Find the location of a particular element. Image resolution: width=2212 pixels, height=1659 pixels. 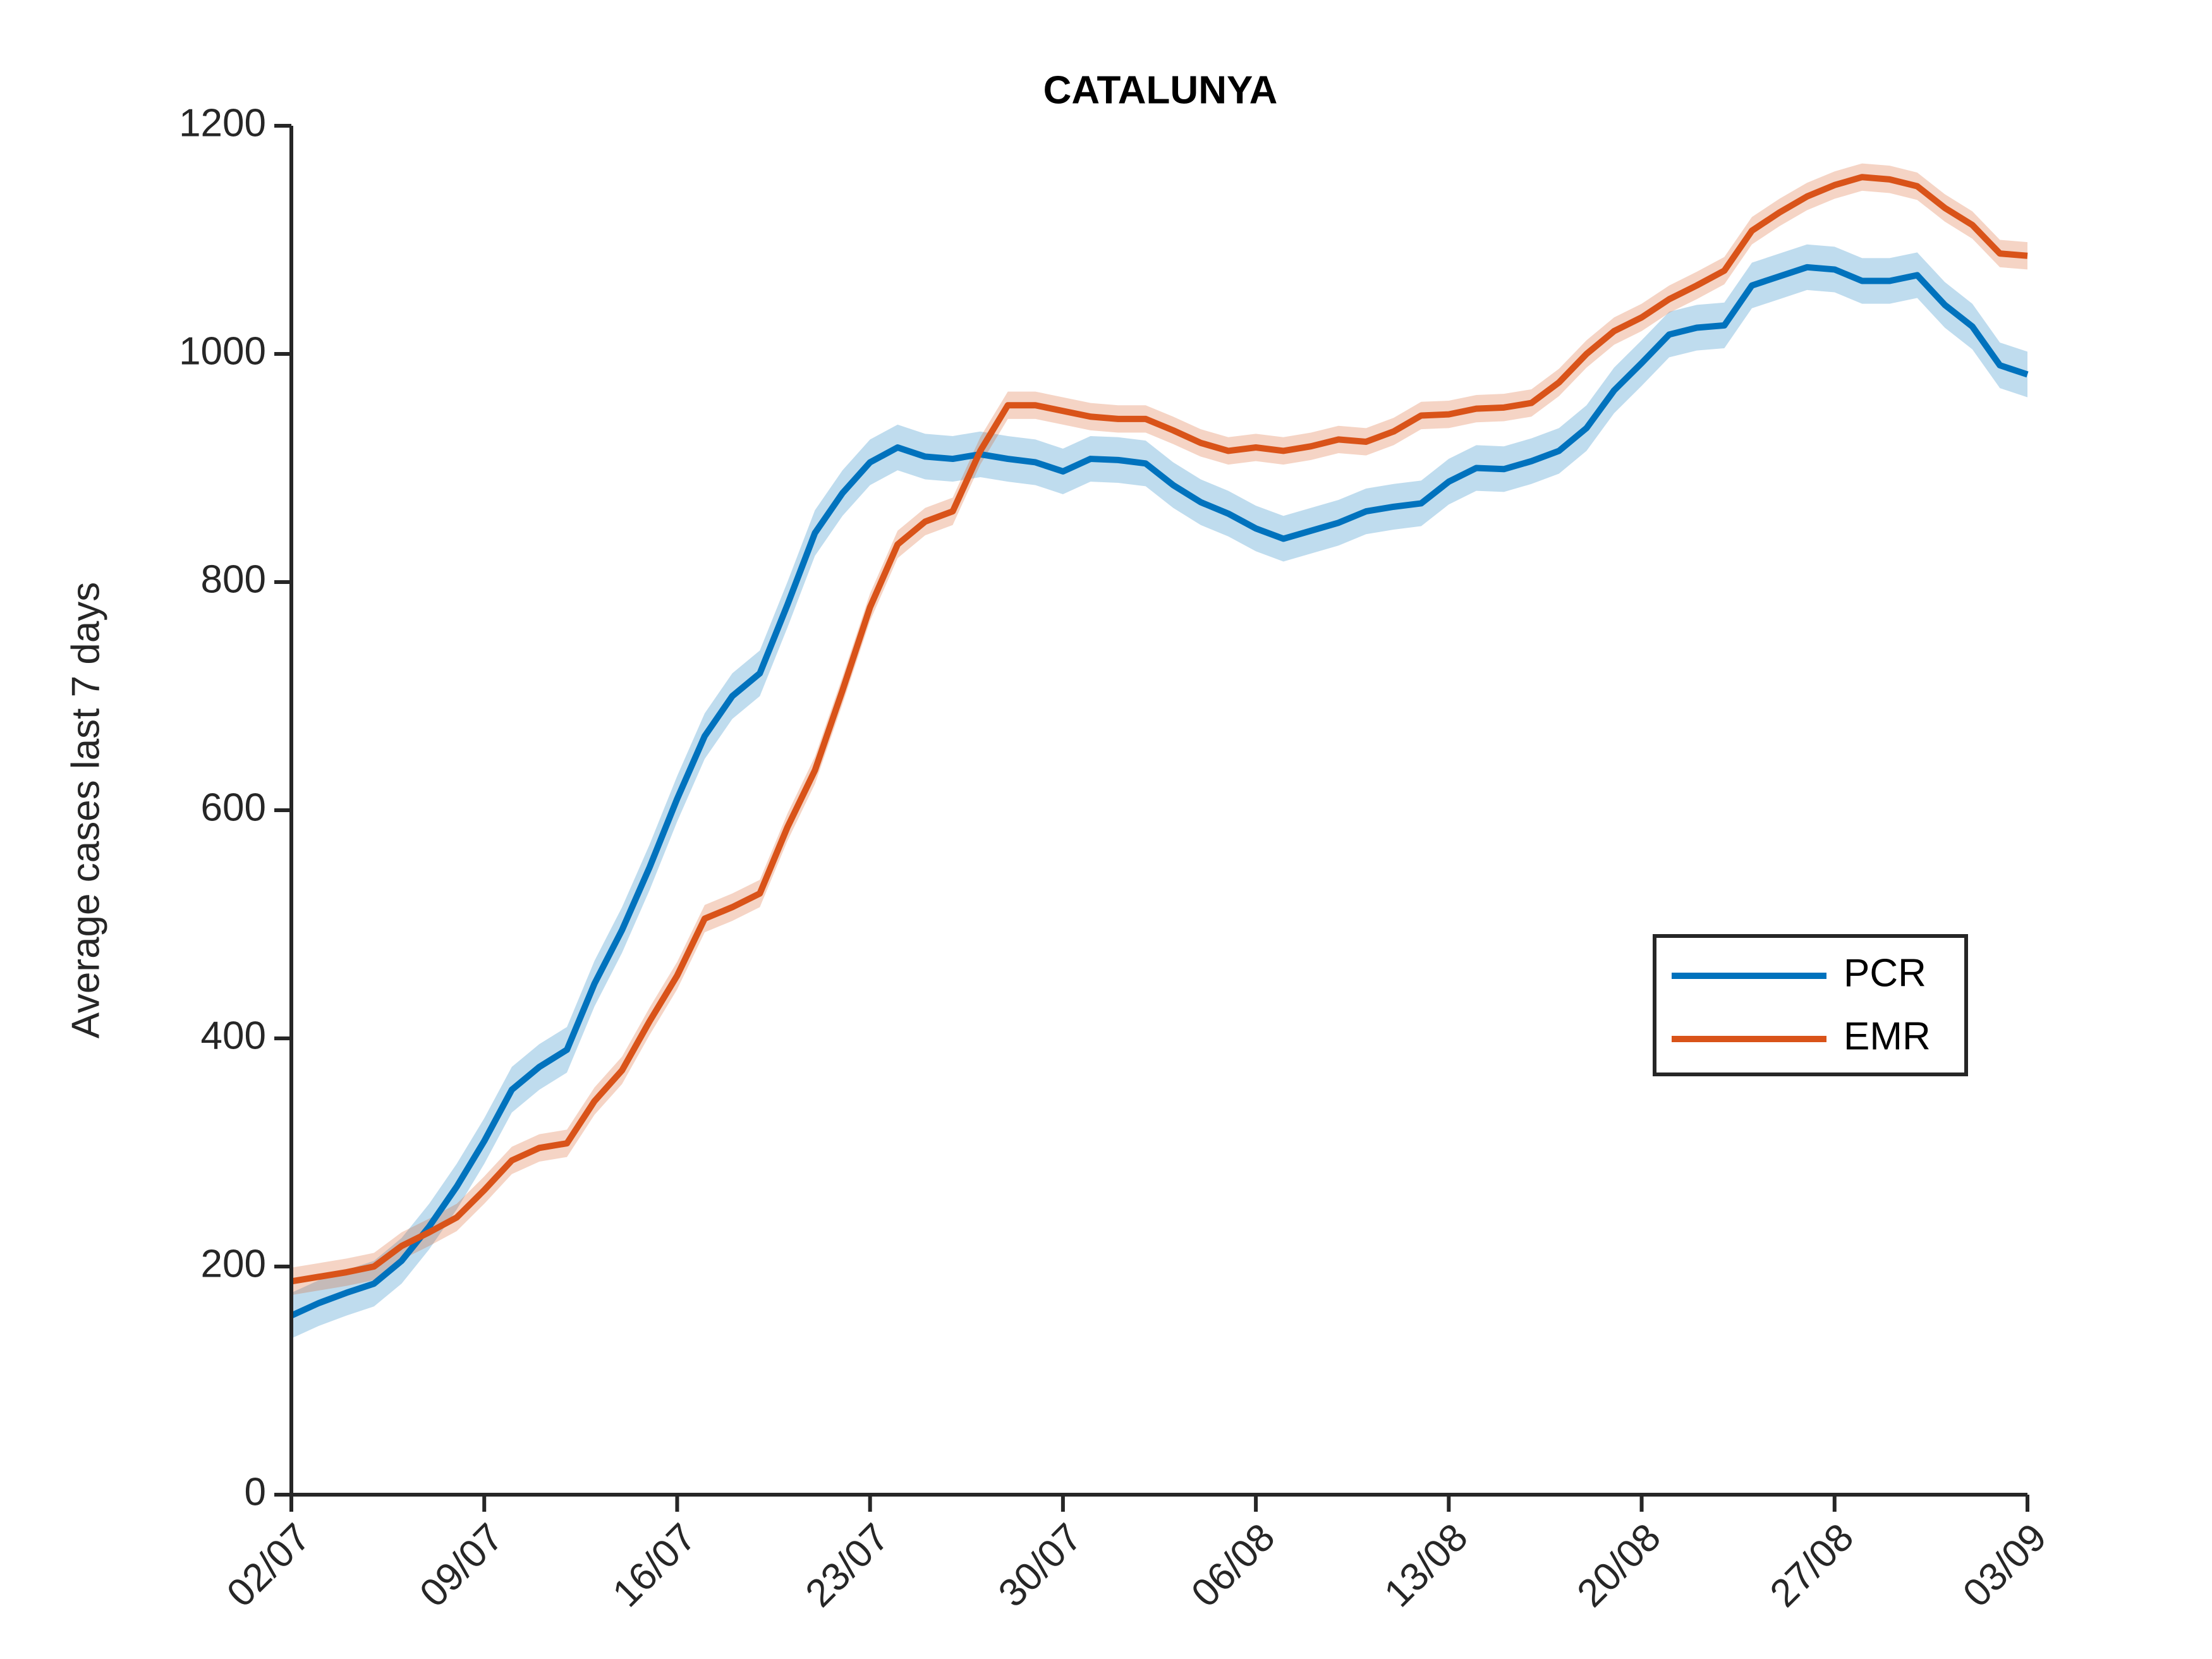

legend-label: PCR is located at coordinates (1885, 973).